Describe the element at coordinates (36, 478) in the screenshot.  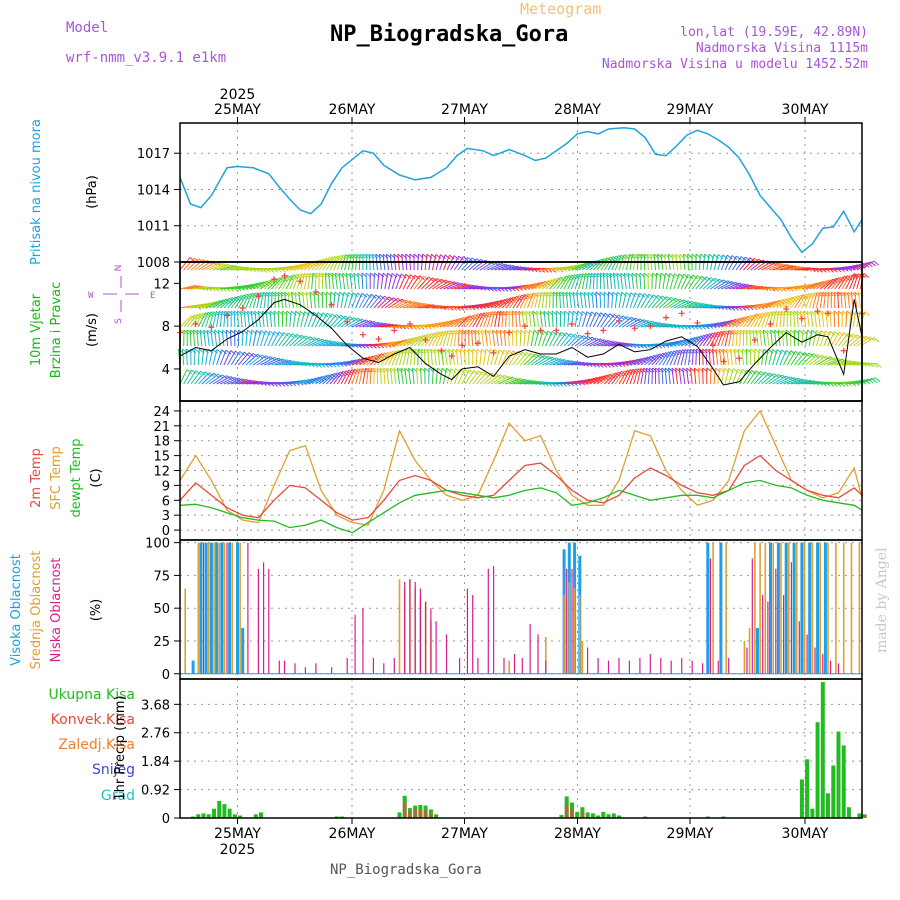
I see `temp-ylabel-1: 2m Temp` at that location.